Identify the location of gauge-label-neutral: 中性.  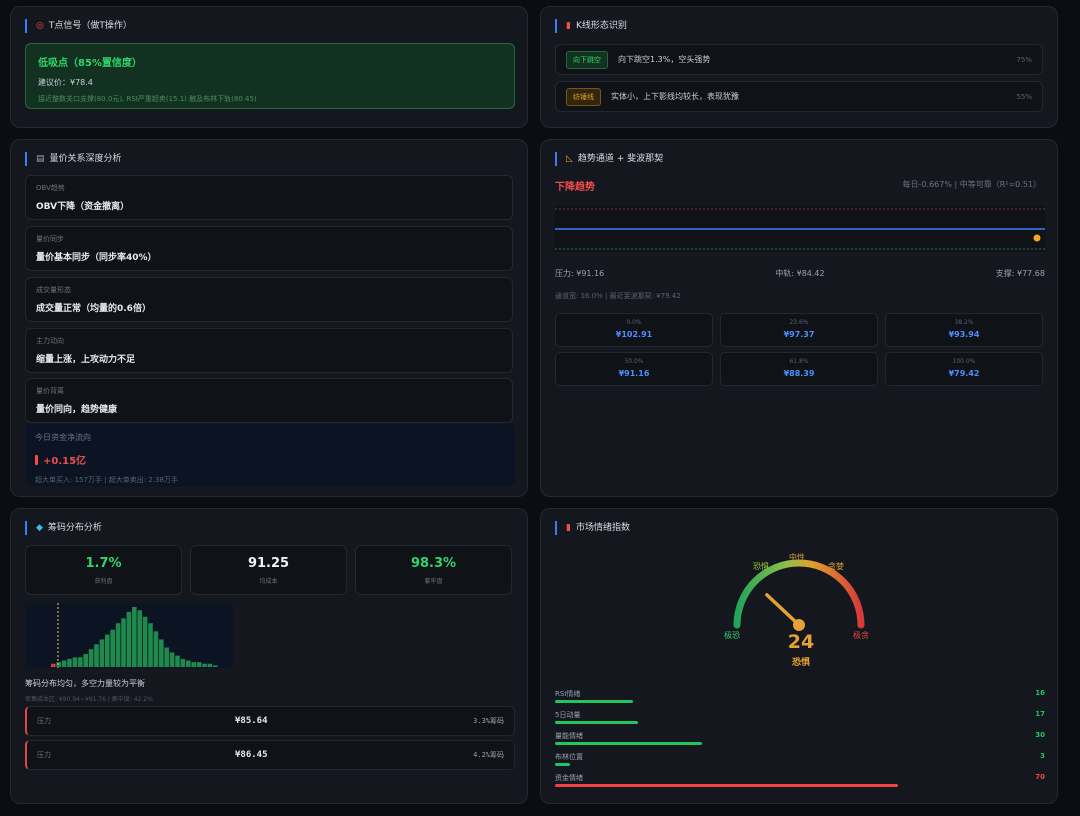
(797, 557).